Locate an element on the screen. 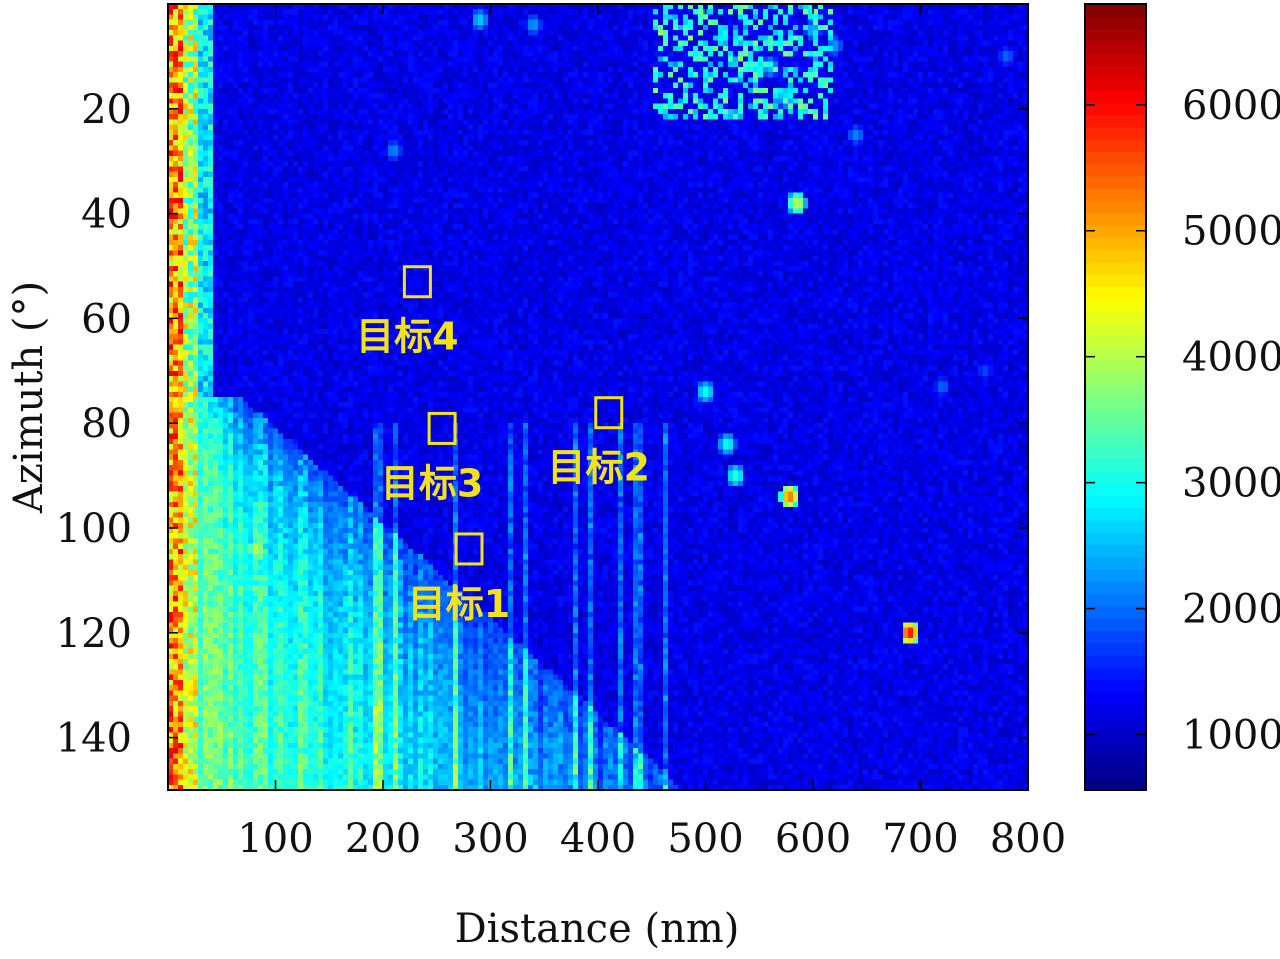 The height and width of the screenshot is (959, 1280). colorbar-tick-label: 3000 is located at coordinates (1231, 484).